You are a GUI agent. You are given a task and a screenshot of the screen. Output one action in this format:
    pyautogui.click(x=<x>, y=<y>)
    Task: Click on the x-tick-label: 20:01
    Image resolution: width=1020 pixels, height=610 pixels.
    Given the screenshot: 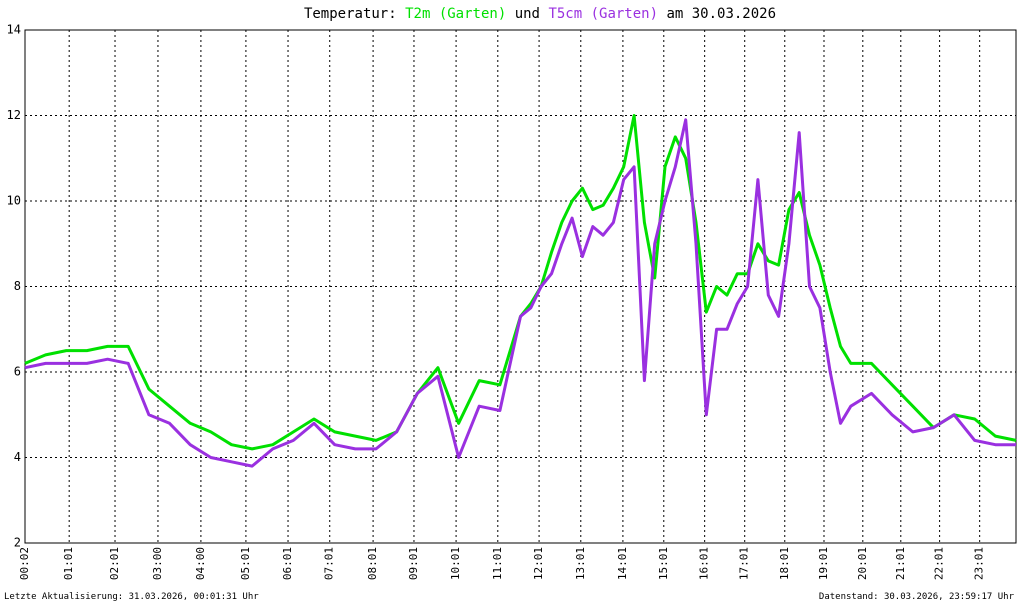 What is the action you would take?
    pyautogui.click(x=862, y=563)
    